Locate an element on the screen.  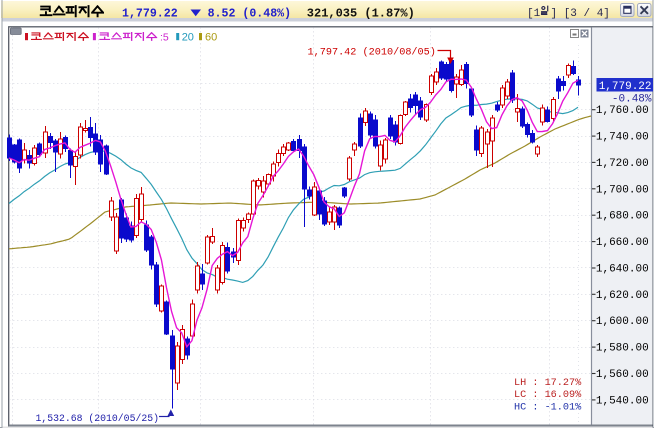
svg-text: 1,720.00 is located at coordinates (622, 164).